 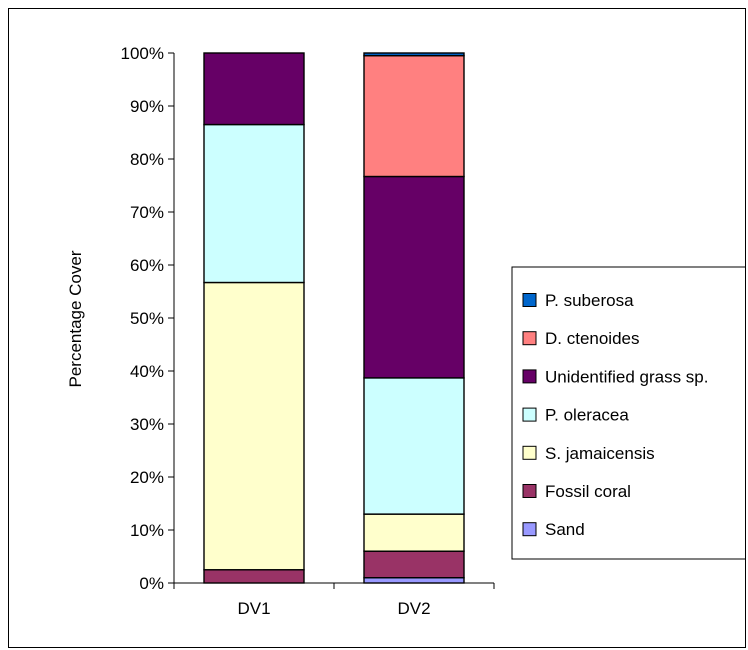 I want to click on legend-label-unidentified-grass-sp: Unidentified grass sp., so click(x=626, y=376).